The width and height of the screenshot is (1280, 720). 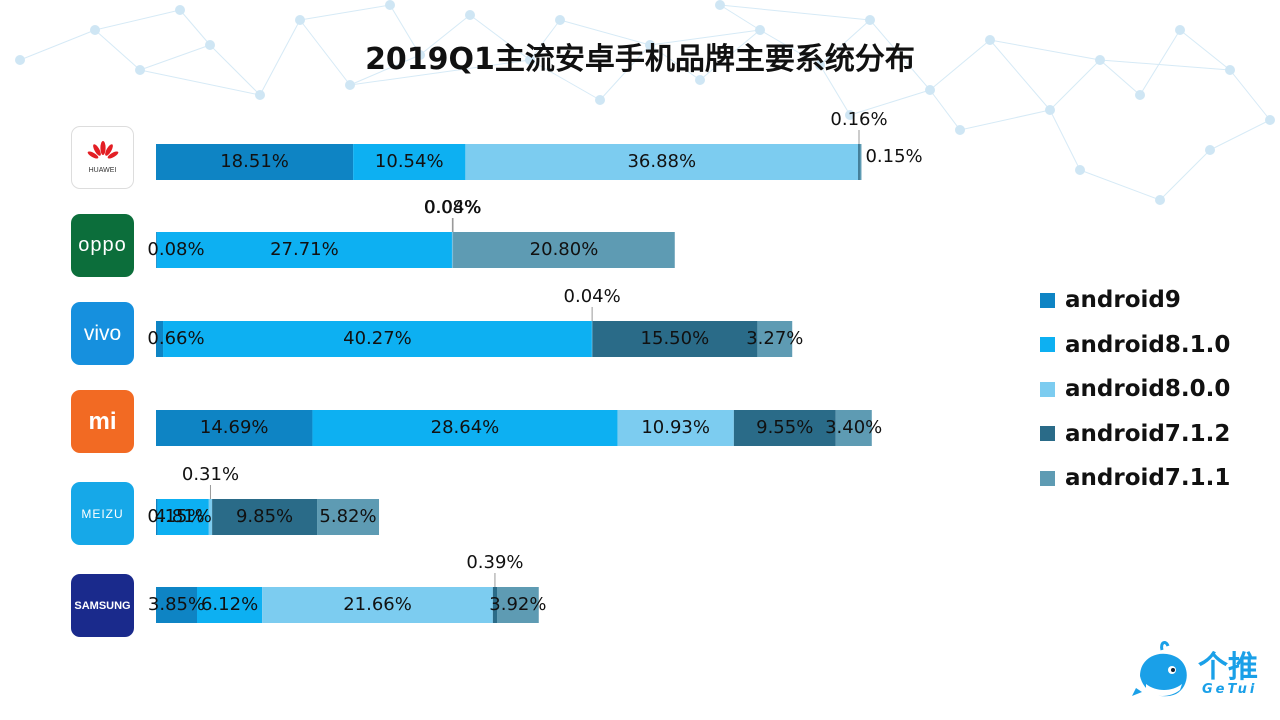 I want to click on samsung-logo: SAMSUNG, so click(x=102, y=605).